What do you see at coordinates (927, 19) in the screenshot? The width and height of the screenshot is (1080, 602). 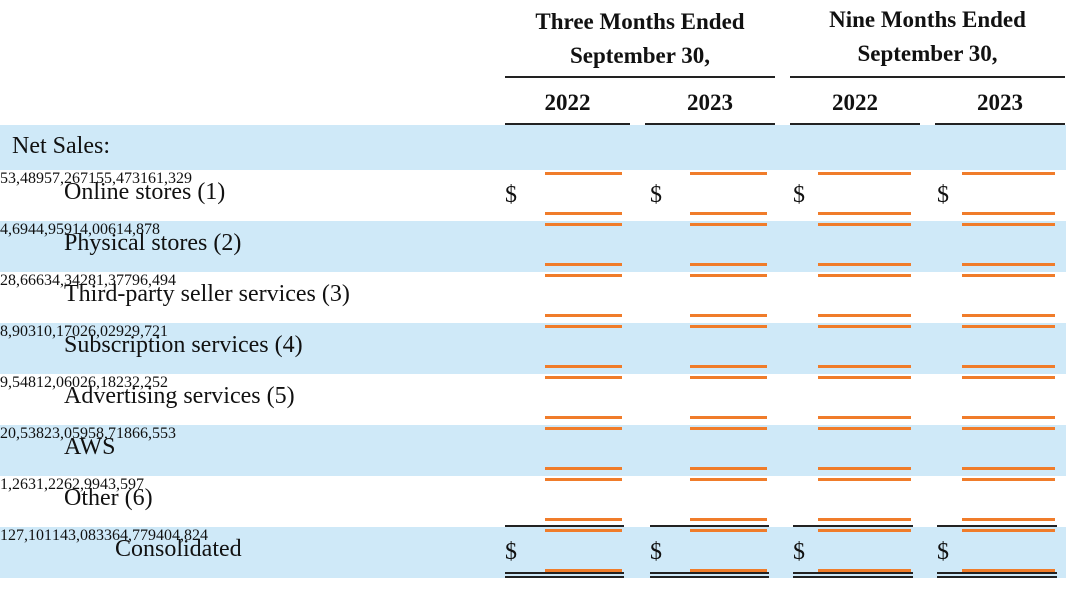 I see `header-nine-months-line1: Nine Months Ended` at bounding box center [927, 19].